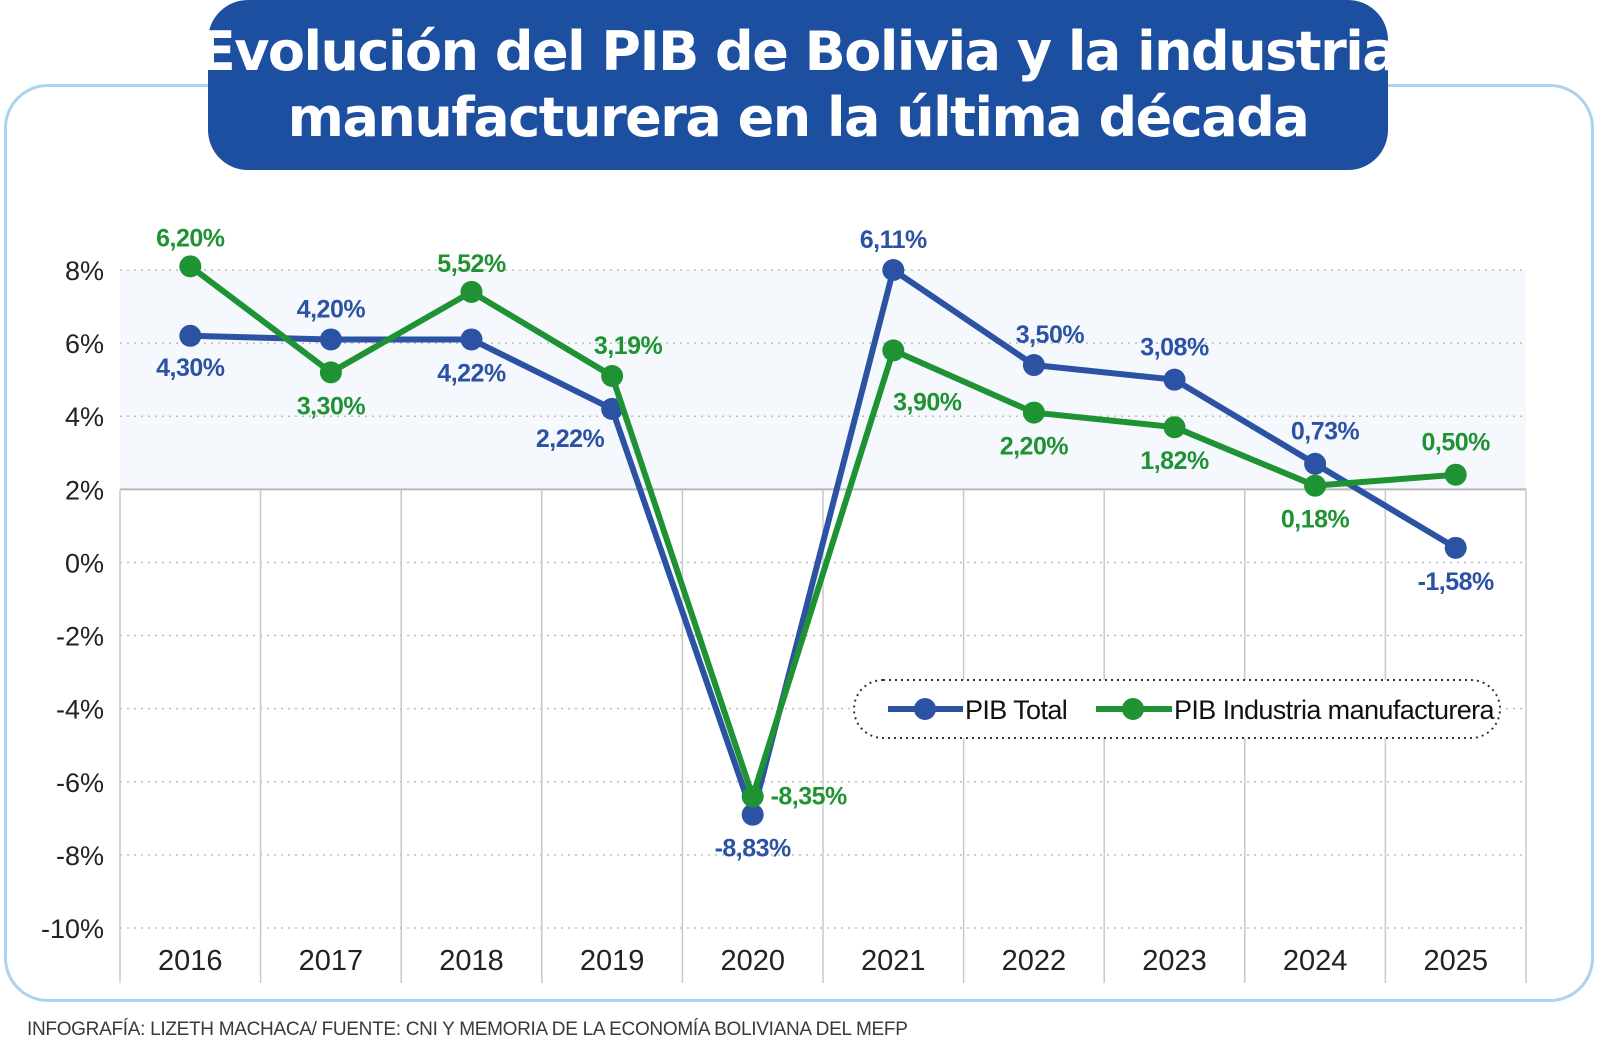  What do you see at coordinates (1335, 710) in the screenshot?
I see `legend-label-pib-industria: PIB Industria manufacturera` at bounding box center [1335, 710].